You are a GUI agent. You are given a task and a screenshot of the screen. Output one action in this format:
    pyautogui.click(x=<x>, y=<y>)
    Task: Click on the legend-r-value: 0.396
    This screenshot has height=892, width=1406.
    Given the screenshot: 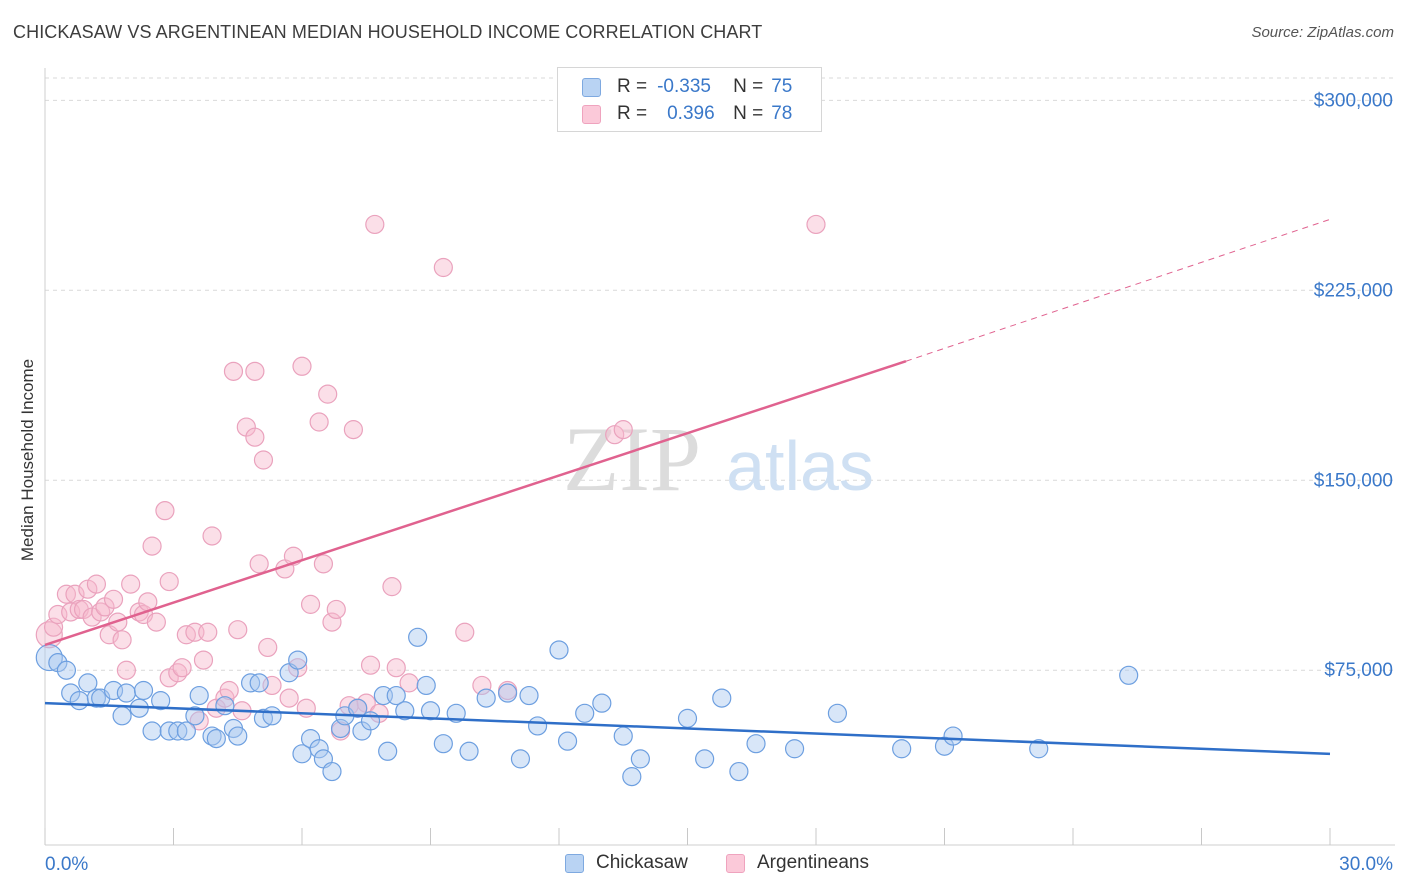 What is the action you would take?
    pyautogui.click(x=691, y=113)
    